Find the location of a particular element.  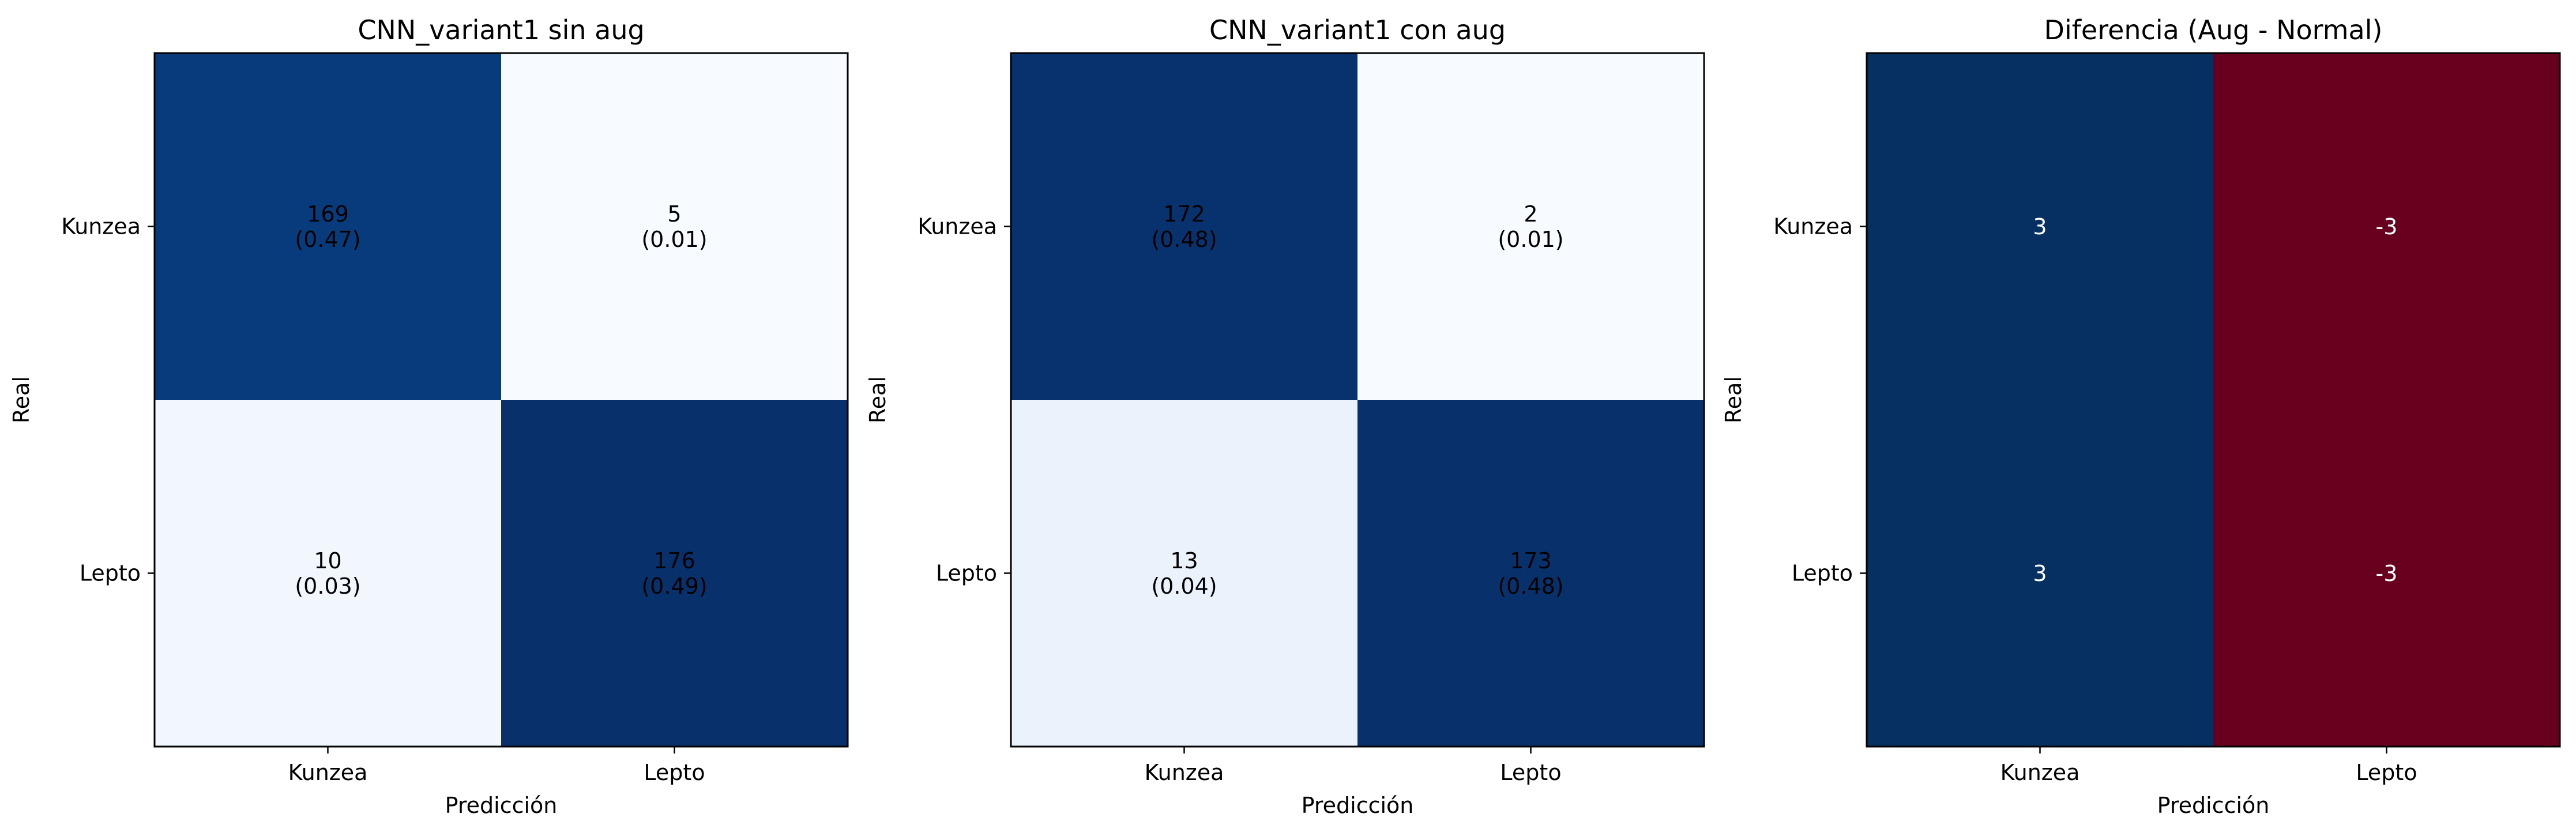

cell-value-label: 173 (0.48) is located at coordinates (1530, 573).